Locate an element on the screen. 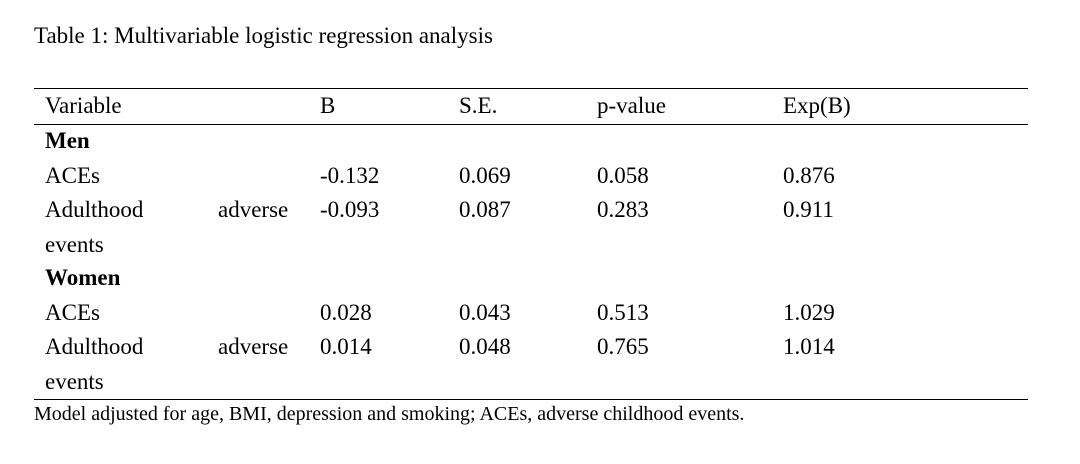 This screenshot has height=464, width=1080. row-se: 0.069 is located at coordinates (485, 175).